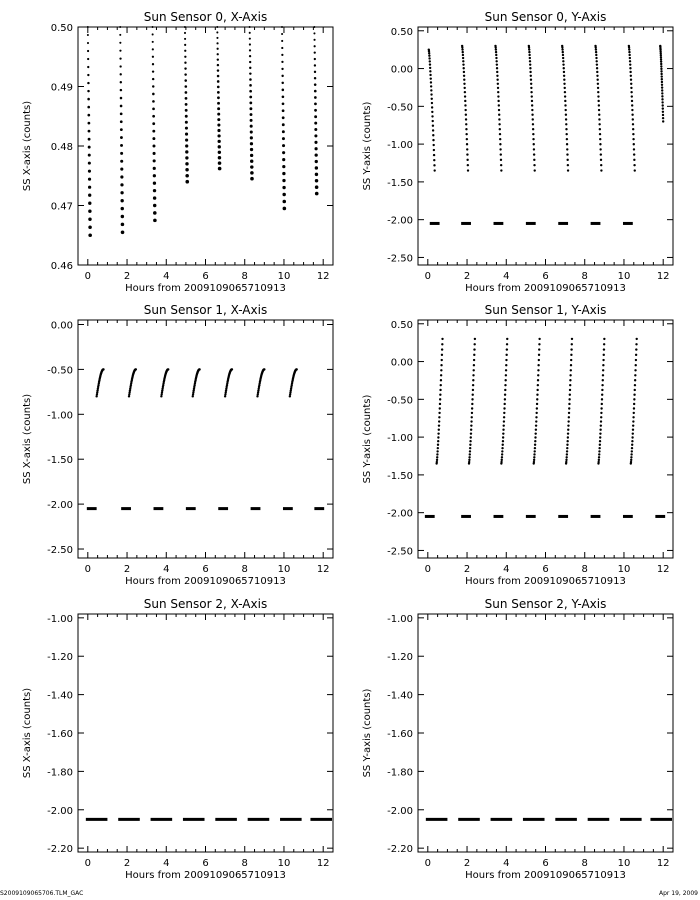 Image resolution: width=700 pixels, height=900 pixels. Describe the element at coordinates (127, 569) in the screenshot. I see `x-tick-label: 2` at that location.